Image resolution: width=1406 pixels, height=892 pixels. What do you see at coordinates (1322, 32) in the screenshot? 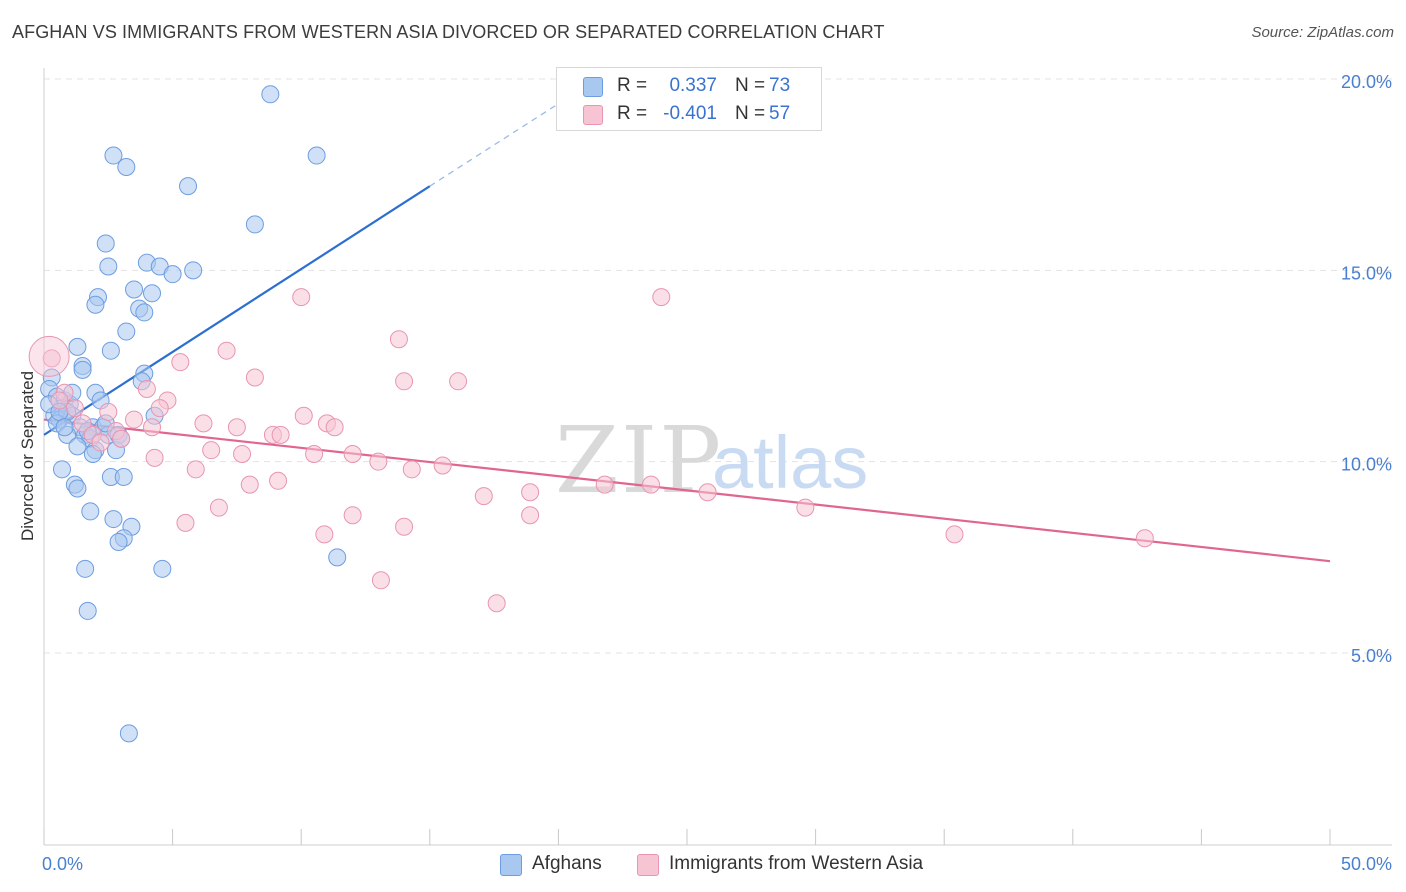
I see `source-label: Source: ZipAtlas.com` at bounding box center [1322, 32].